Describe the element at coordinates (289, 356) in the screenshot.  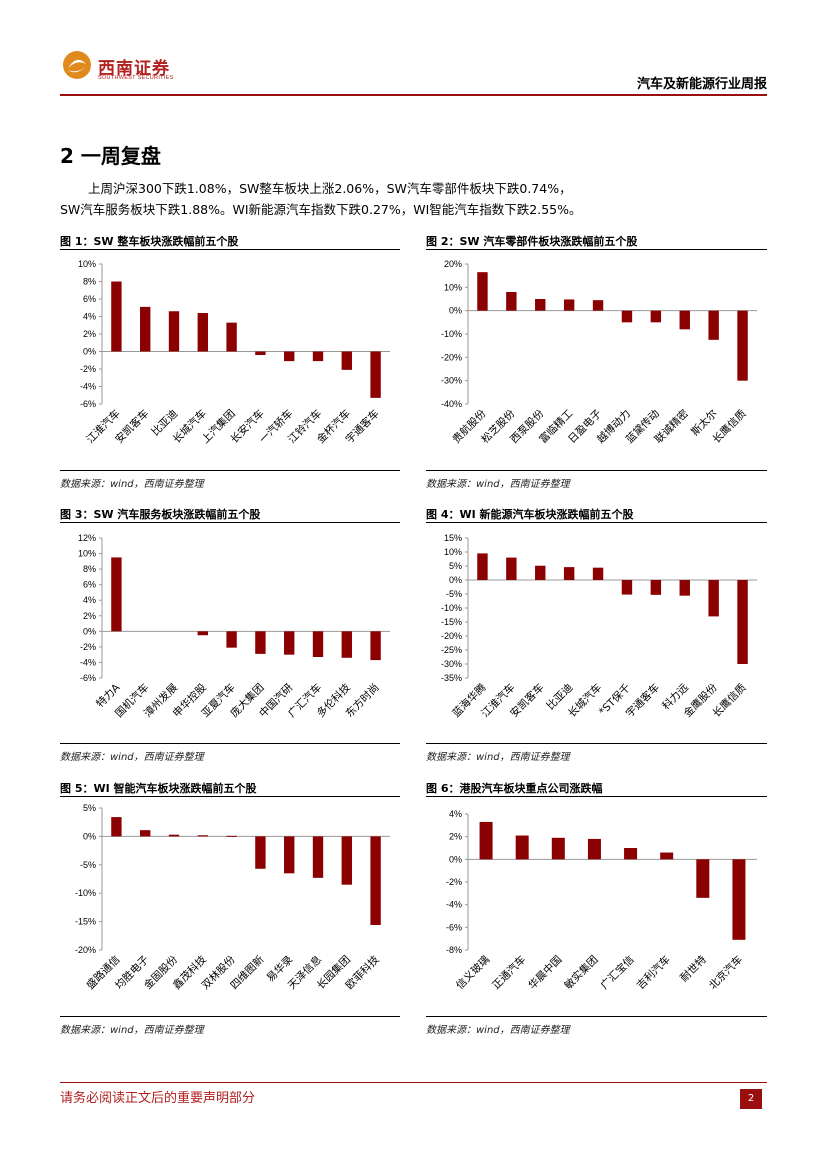
I see `bar-一汽轿车` at that location.